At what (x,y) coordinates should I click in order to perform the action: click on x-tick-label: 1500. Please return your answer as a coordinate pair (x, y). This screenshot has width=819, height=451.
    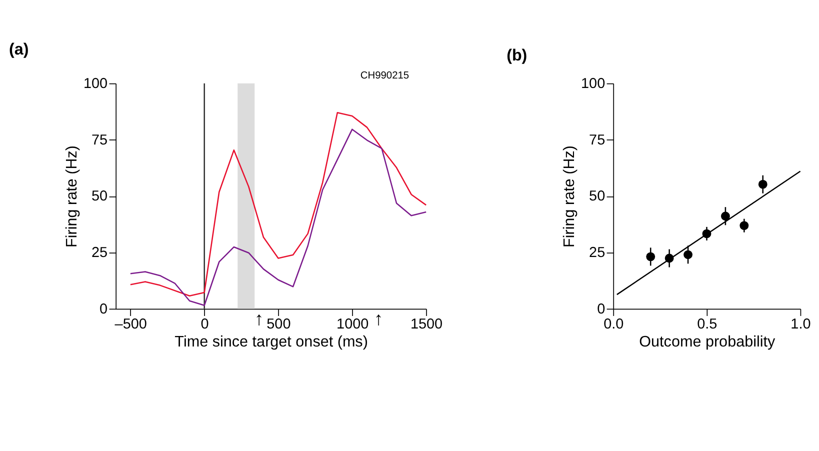
    Looking at the image, I should click on (426, 324).